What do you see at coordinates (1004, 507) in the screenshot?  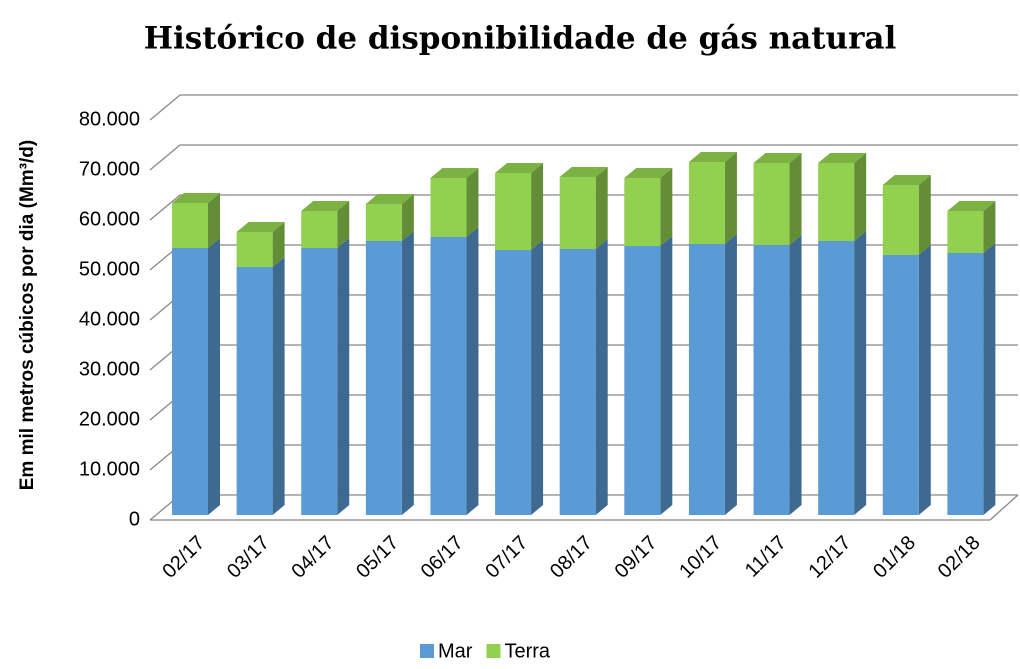 I see `x-axis-depth` at bounding box center [1004, 507].